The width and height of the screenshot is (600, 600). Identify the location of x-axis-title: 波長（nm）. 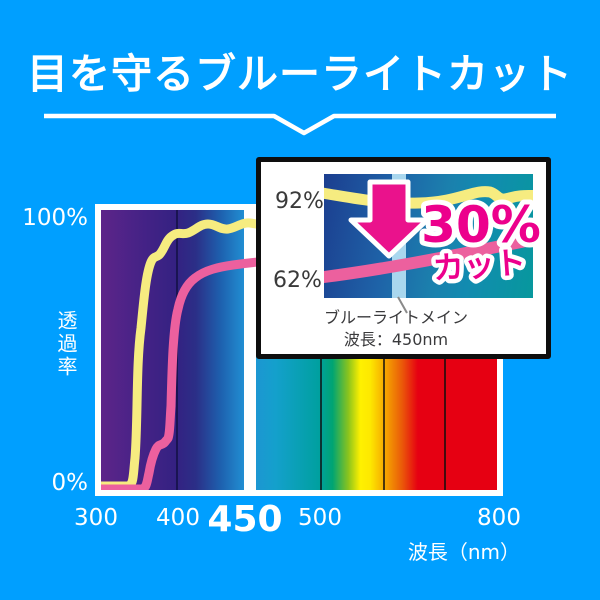
(463, 552).